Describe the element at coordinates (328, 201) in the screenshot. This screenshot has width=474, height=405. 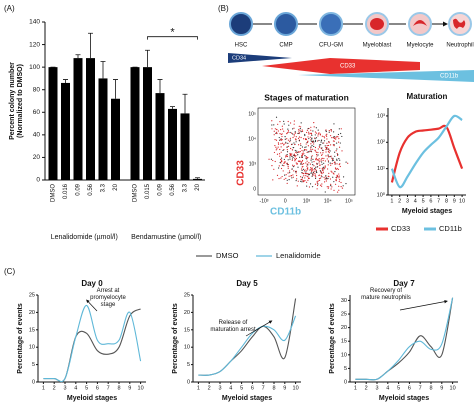
I see `x-tick-label: 10⁴` at that location.